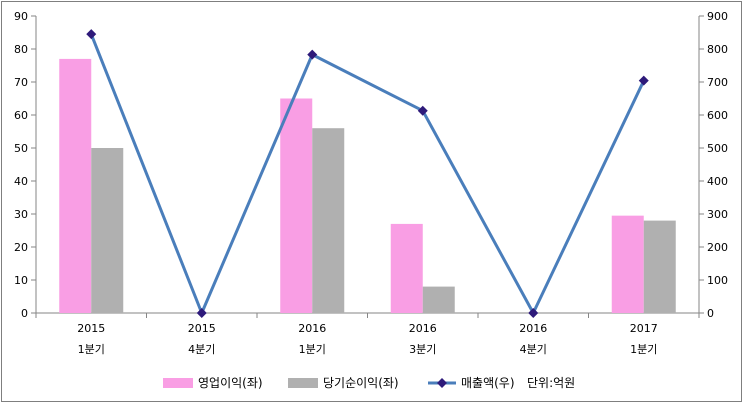  Describe the element at coordinates (488, 383) in the screenshot. I see `legend-label-revenue: 매출액(우)` at that location.